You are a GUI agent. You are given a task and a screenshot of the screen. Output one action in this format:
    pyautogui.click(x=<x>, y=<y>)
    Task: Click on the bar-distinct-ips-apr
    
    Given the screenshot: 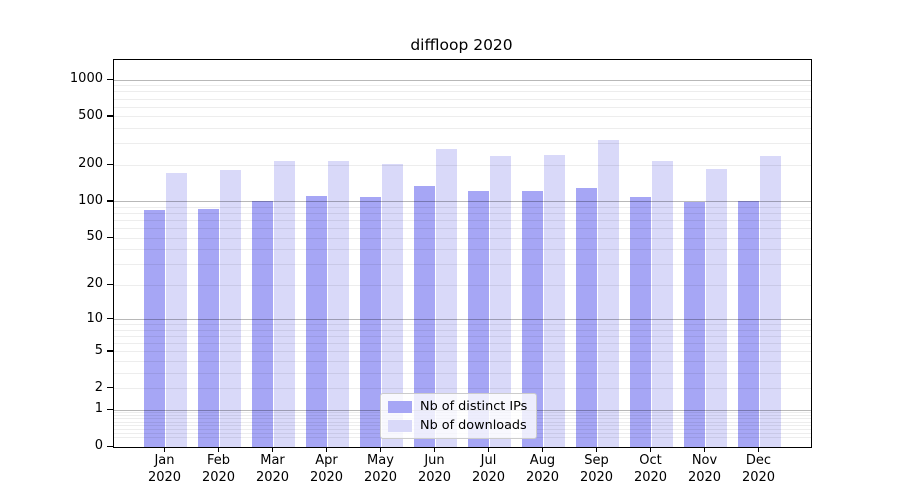 What is the action you would take?
    pyautogui.click(x=316, y=321)
    